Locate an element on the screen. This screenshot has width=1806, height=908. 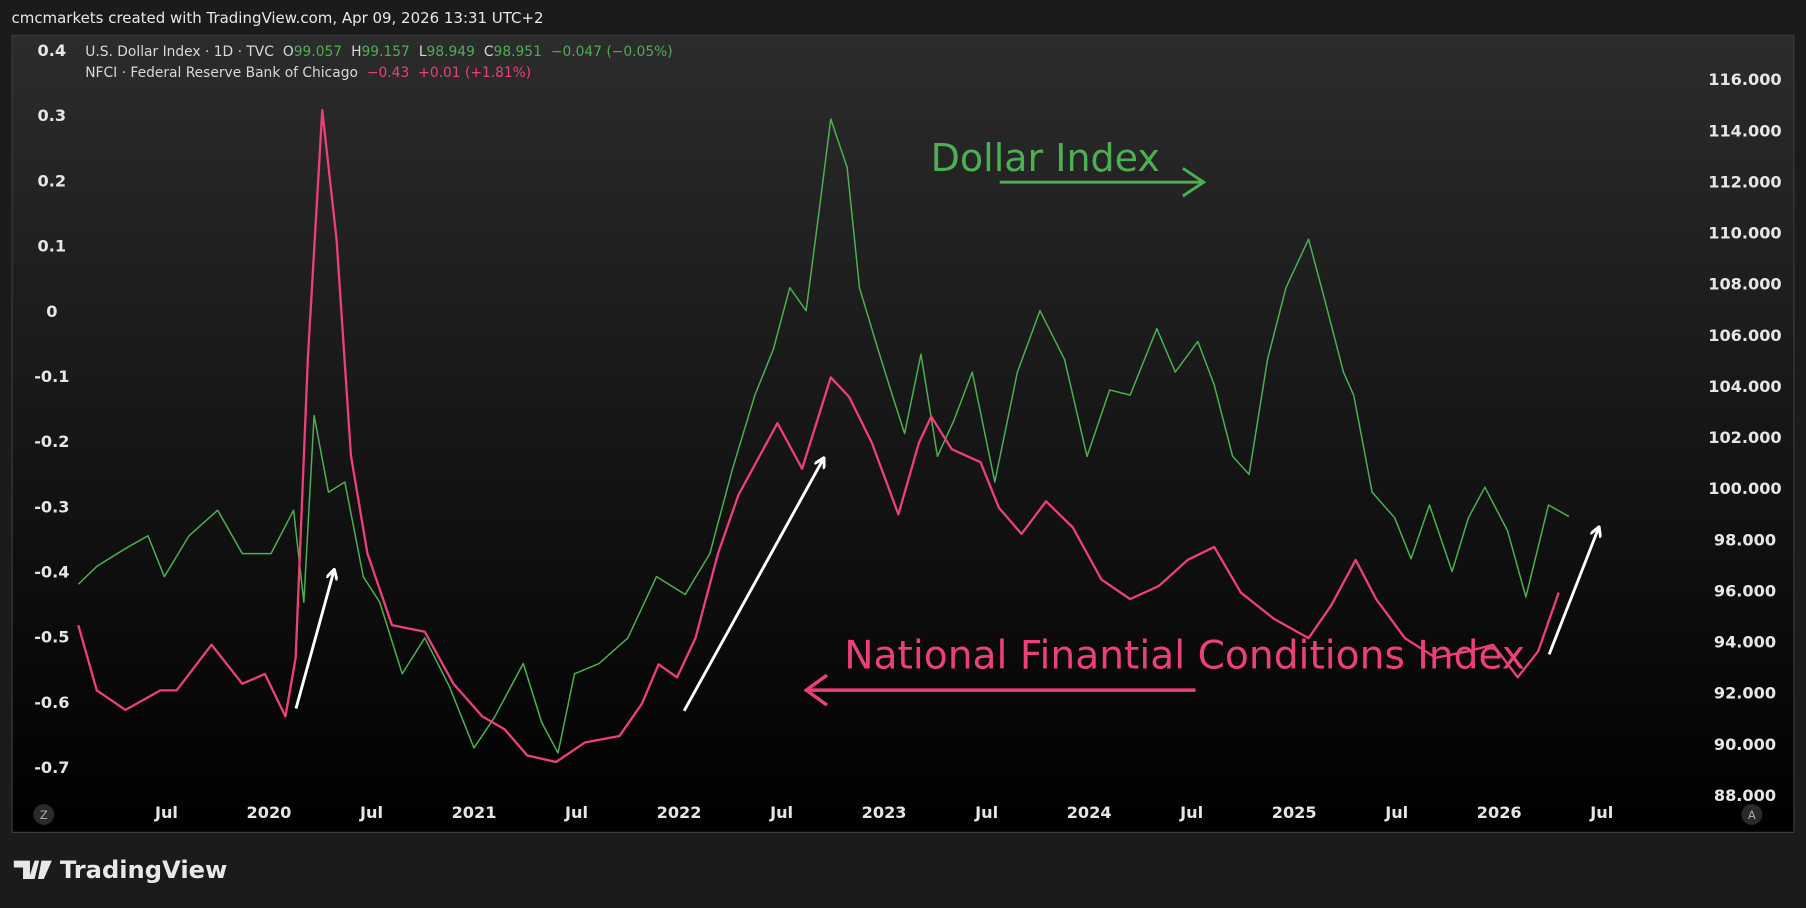
x-tick-label: 2025 is located at coordinates (1294, 812).